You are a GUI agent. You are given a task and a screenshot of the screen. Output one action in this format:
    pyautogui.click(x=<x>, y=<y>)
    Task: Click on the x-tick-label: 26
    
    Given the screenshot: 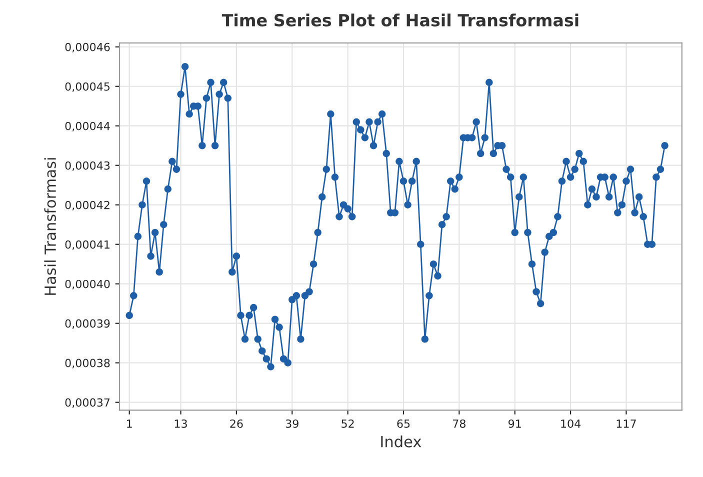 What is the action you would take?
    pyautogui.click(x=236, y=423)
    